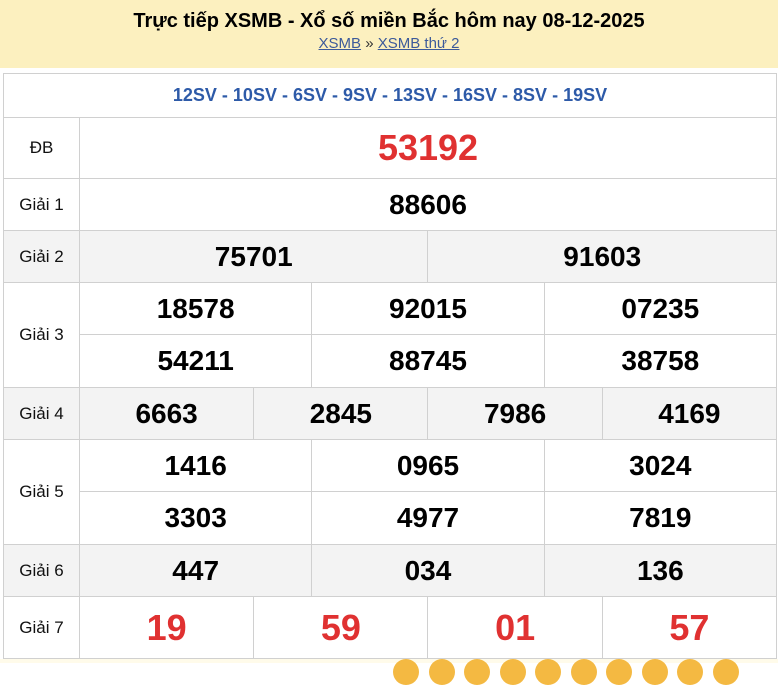  Describe the element at coordinates (41, 204) in the screenshot. I see `prize-label: Giải 1` at that location.